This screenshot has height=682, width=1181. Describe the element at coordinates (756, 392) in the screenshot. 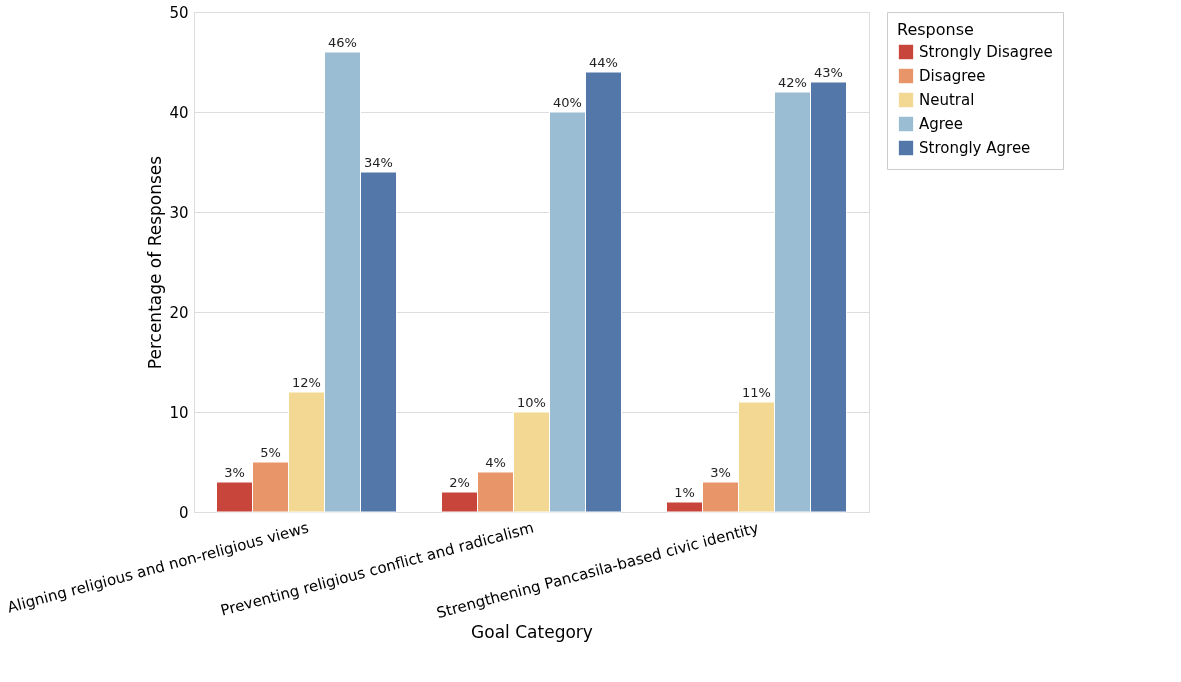

I see `data-label: 11%` at that location.